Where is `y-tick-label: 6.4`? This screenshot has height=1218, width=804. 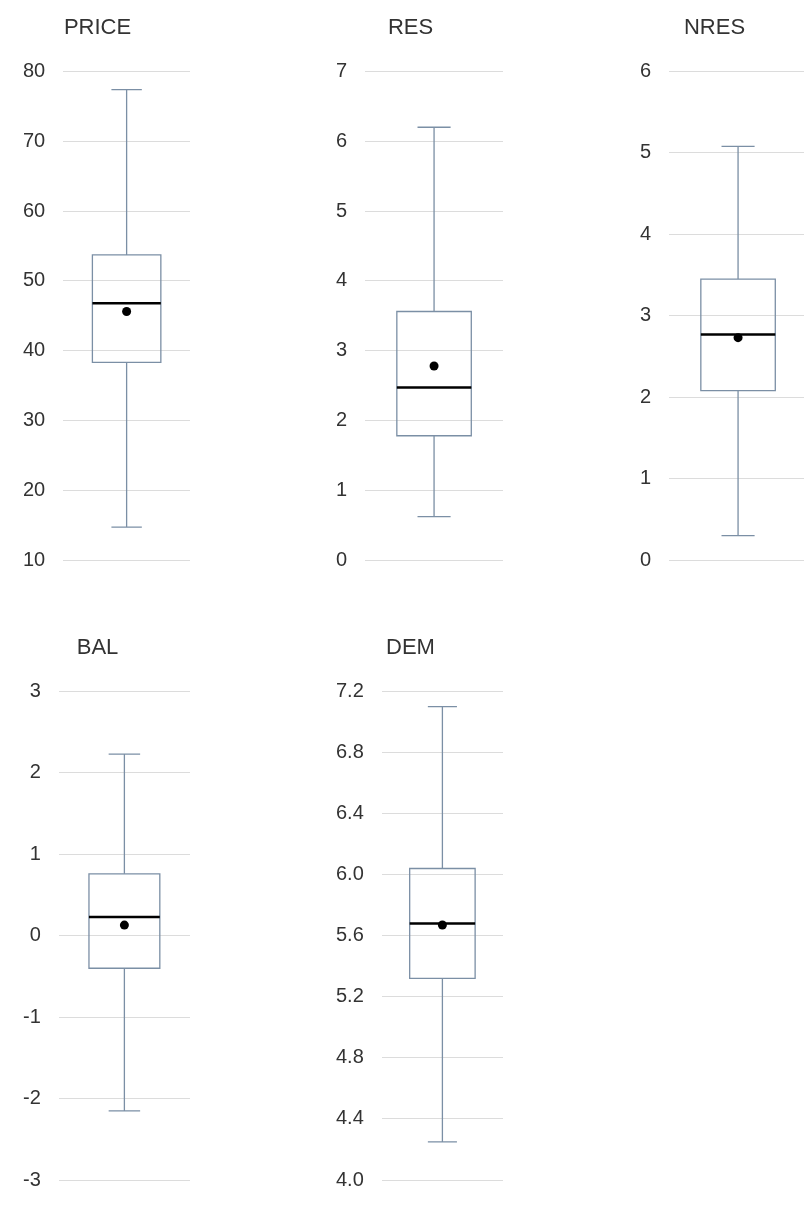
y-tick-label: 6.4 is located at coordinates (349, 812).